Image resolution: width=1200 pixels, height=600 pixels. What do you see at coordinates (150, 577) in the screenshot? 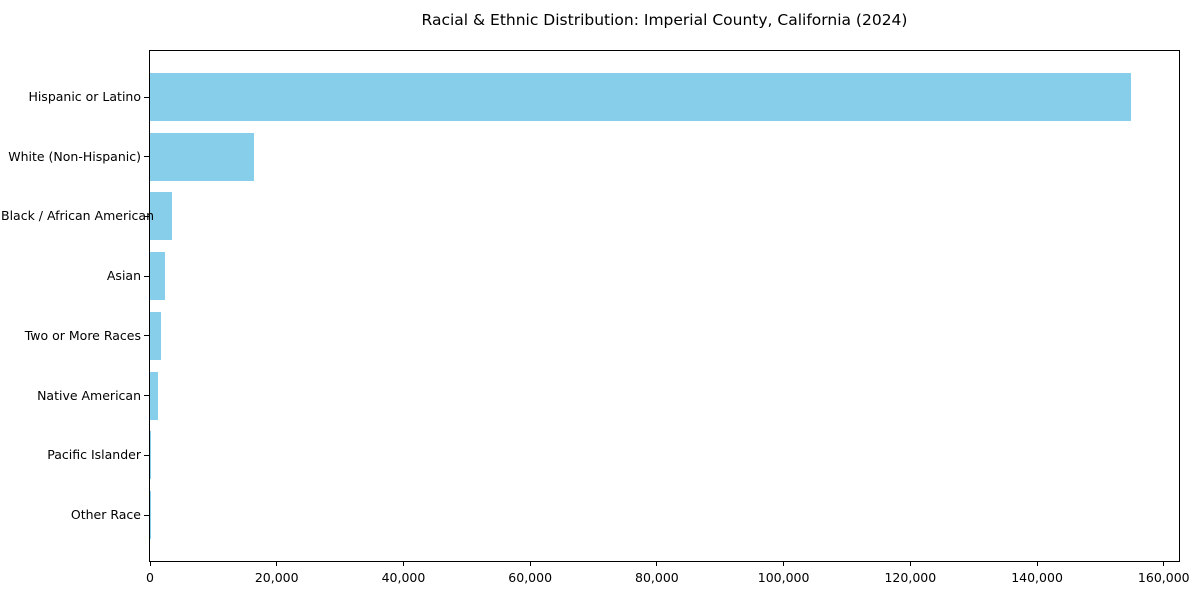
I see `x-tick-label: 0` at bounding box center [150, 577].